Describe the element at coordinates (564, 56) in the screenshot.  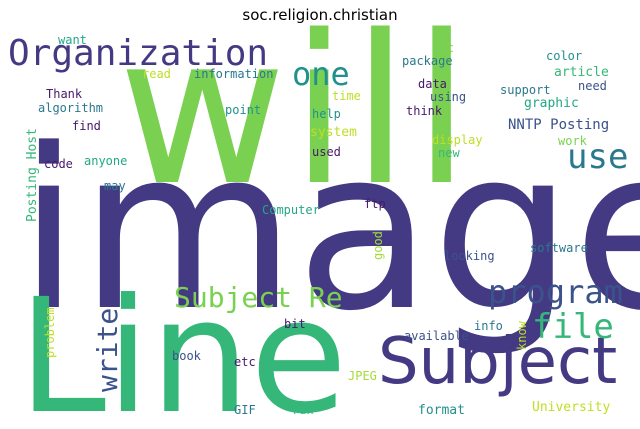
I see `word-color: color` at that location.